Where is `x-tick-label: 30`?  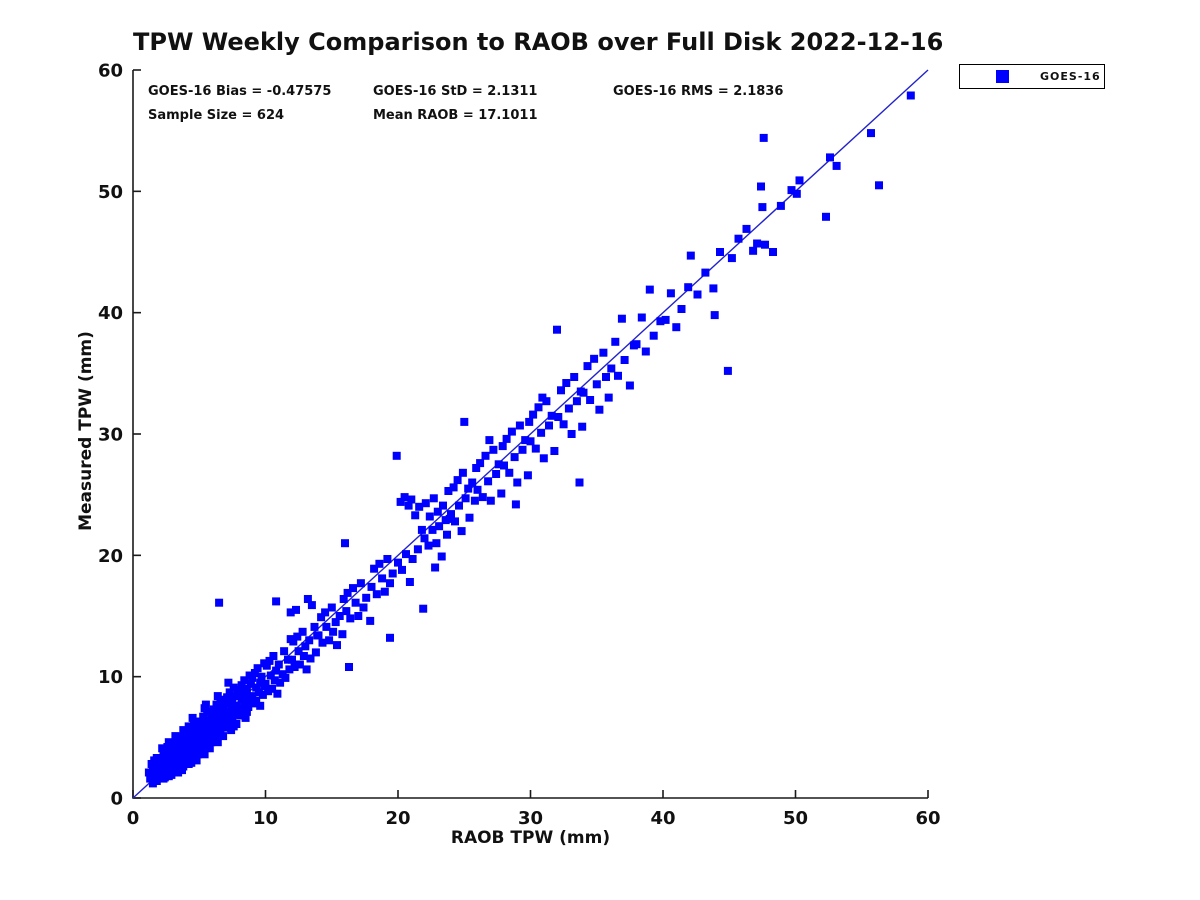 x-tick-label: 30 is located at coordinates (530, 818).